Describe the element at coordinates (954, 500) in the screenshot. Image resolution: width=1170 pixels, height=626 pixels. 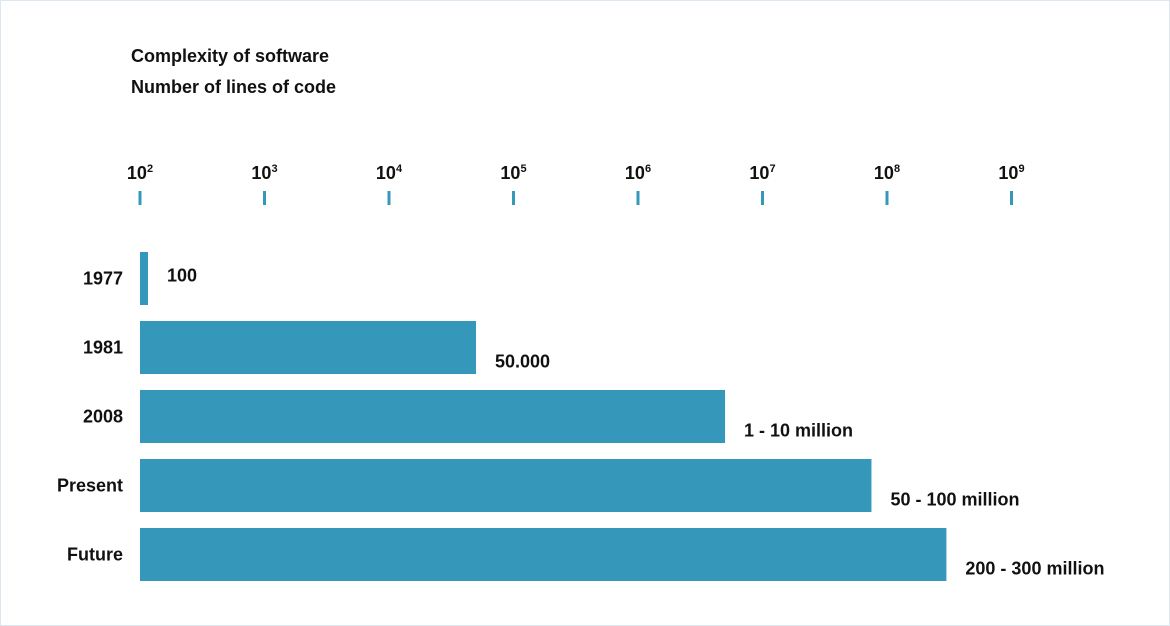
I see `data-label: 50 - 100 million` at that location.